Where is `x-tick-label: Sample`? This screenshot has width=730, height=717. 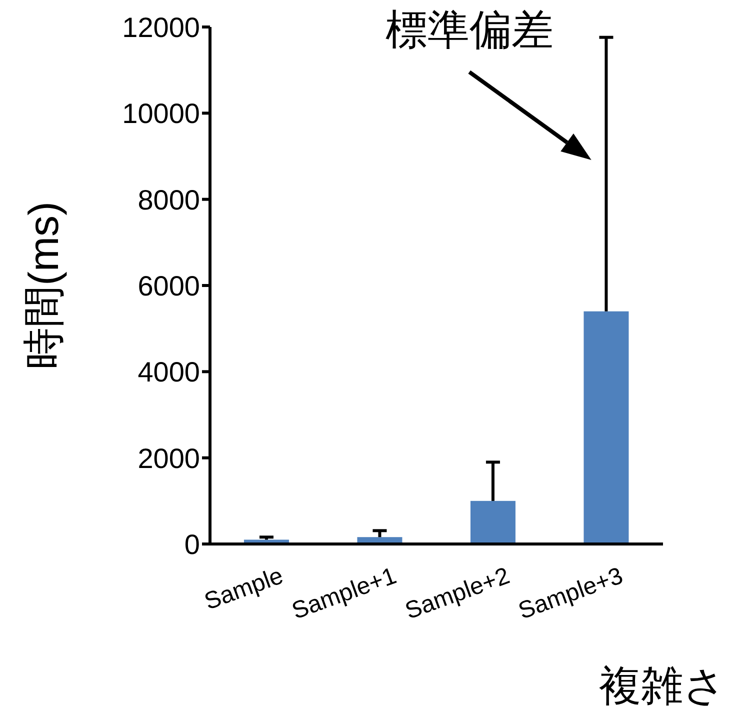 x-tick-label: Sample is located at coordinates (243, 589).